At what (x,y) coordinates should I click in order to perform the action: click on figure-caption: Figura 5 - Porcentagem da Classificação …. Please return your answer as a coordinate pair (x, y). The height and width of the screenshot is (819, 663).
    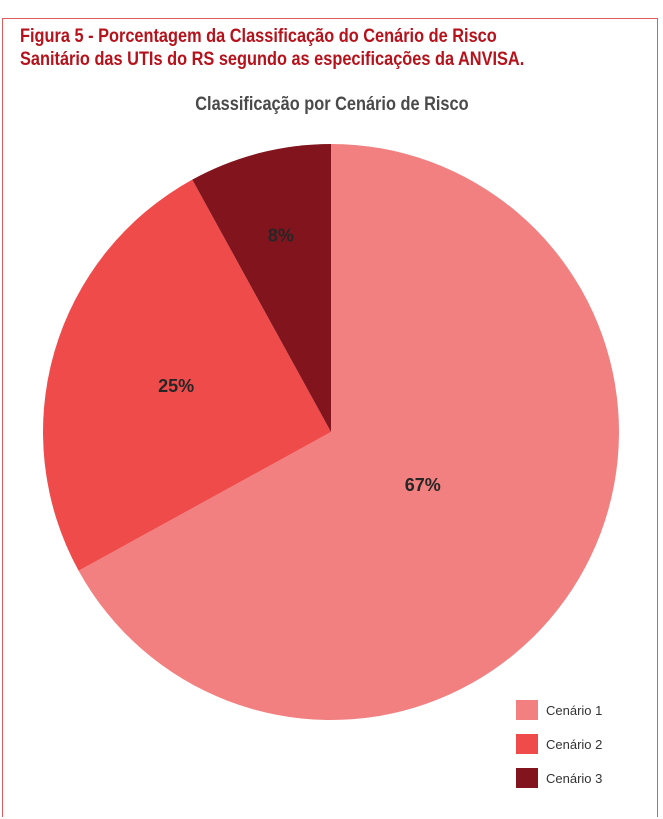
    Looking at the image, I should click on (291, 48).